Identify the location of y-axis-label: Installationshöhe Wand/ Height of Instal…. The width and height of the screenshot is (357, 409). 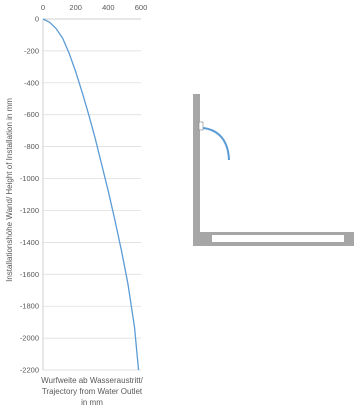
(9, 190).